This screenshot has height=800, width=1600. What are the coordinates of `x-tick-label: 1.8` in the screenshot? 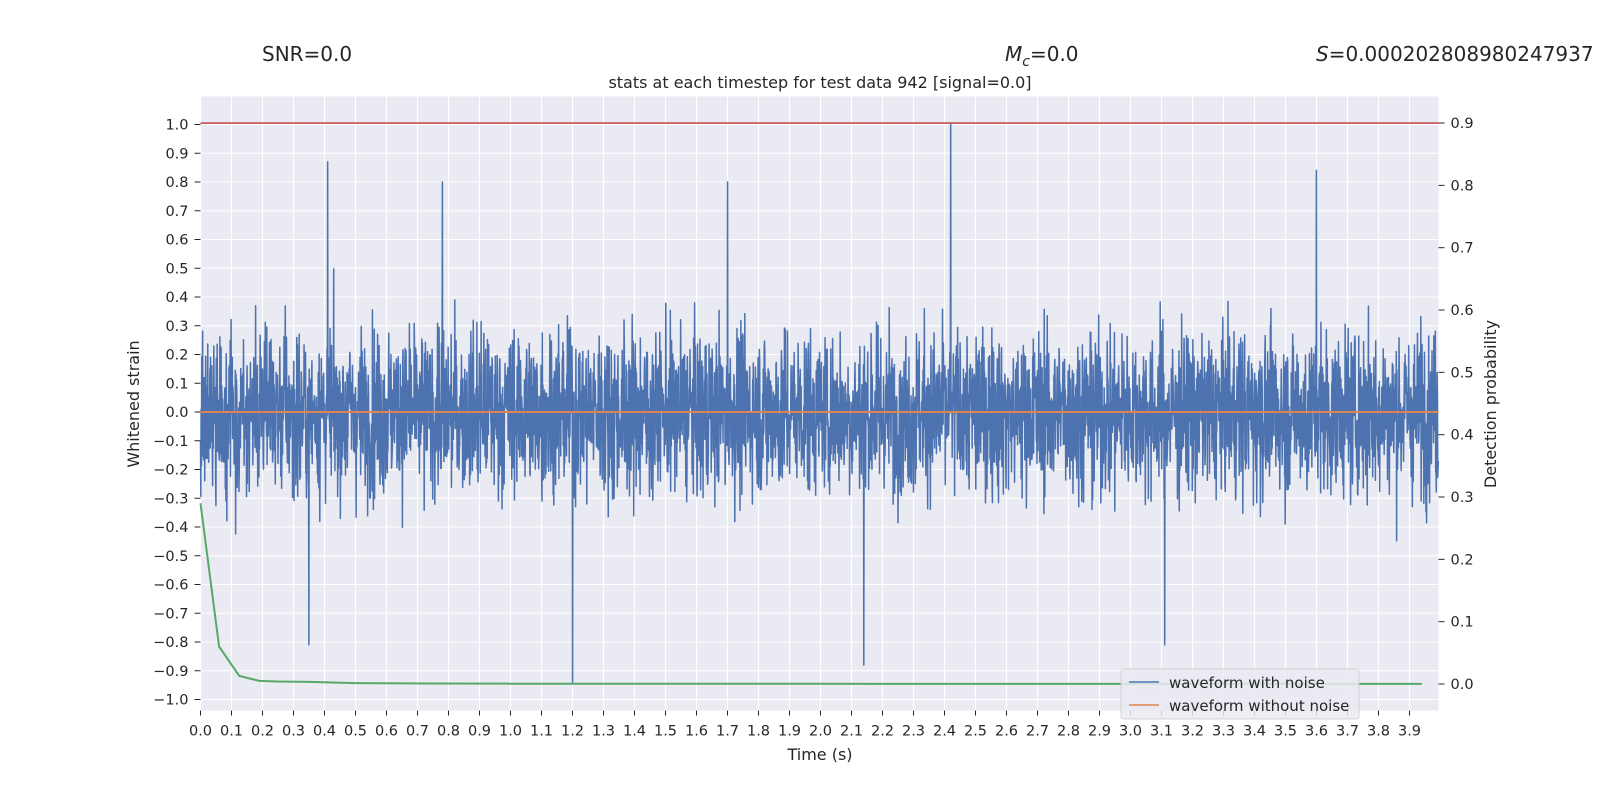 It's located at (758, 732).